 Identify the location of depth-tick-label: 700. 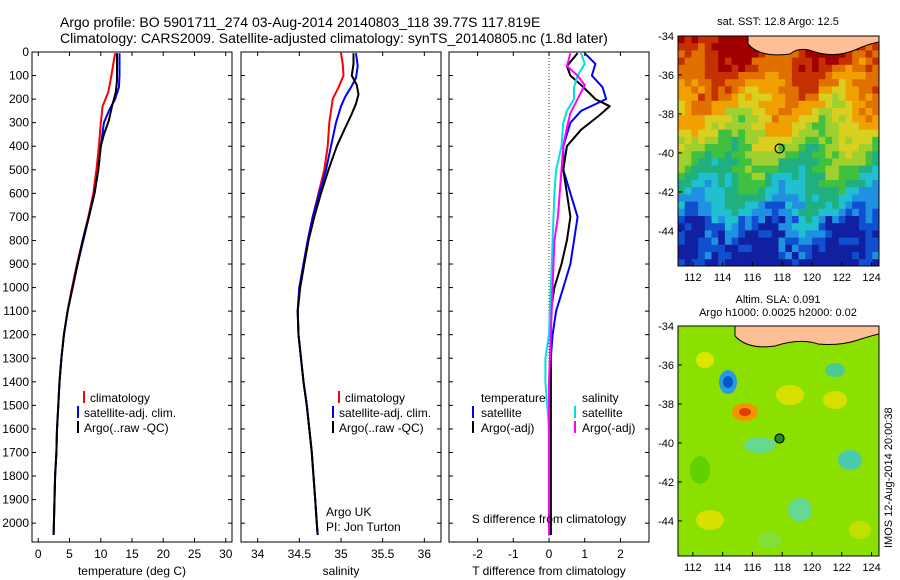
(19, 217).